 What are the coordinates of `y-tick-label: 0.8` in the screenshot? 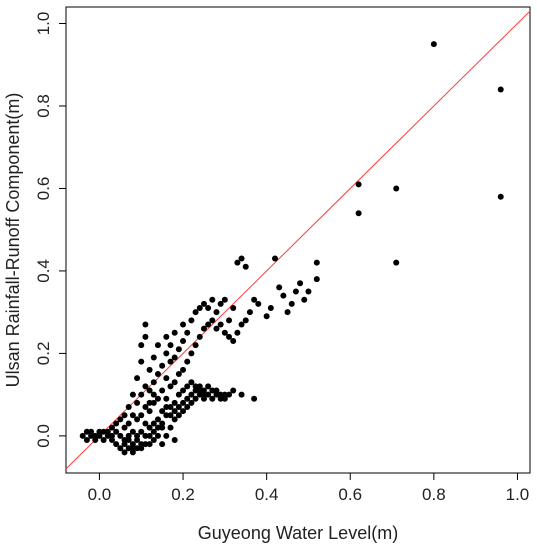 It's located at (43, 106).